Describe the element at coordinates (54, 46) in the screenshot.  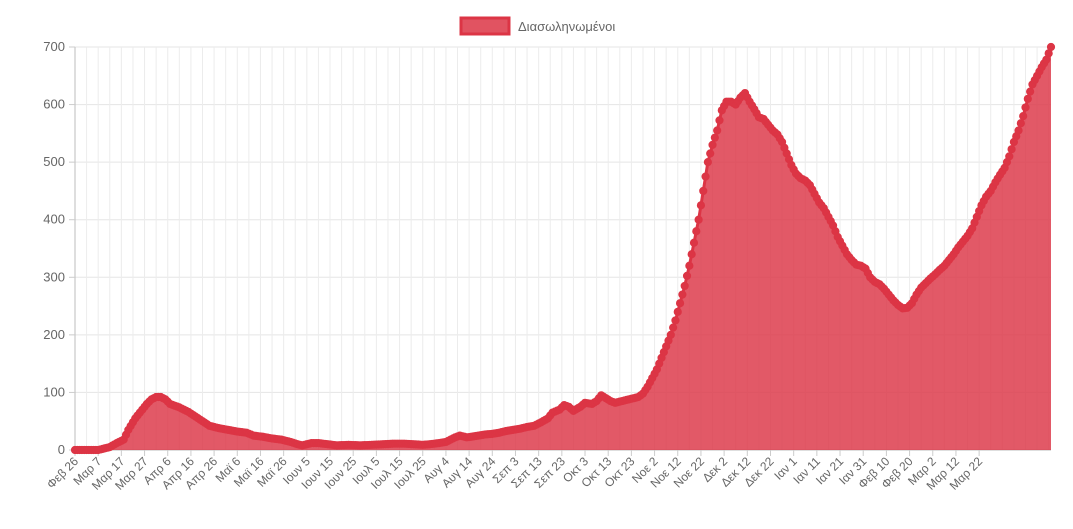
I see `y-tick-label: 700` at that location.